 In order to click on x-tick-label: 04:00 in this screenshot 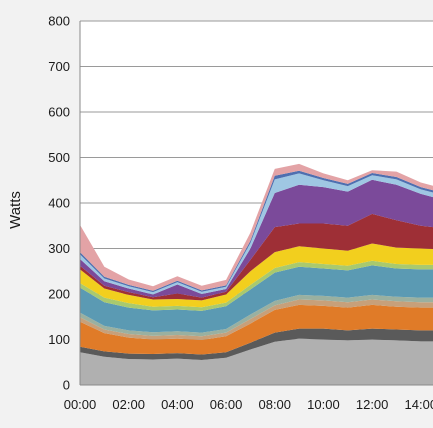, I will do `click(177, 404)`.